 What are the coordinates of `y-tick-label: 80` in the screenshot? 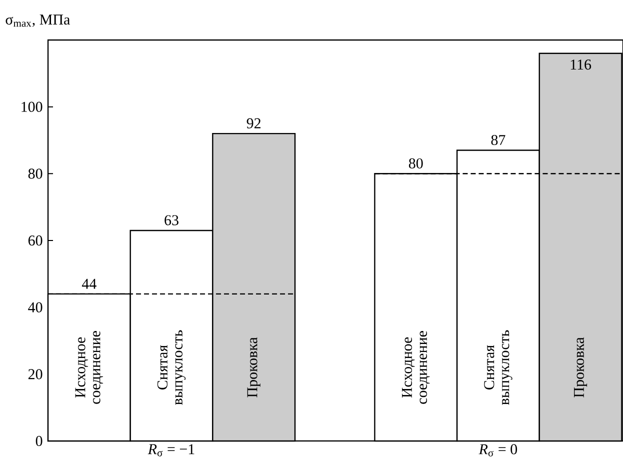 It's located at (35, 173).